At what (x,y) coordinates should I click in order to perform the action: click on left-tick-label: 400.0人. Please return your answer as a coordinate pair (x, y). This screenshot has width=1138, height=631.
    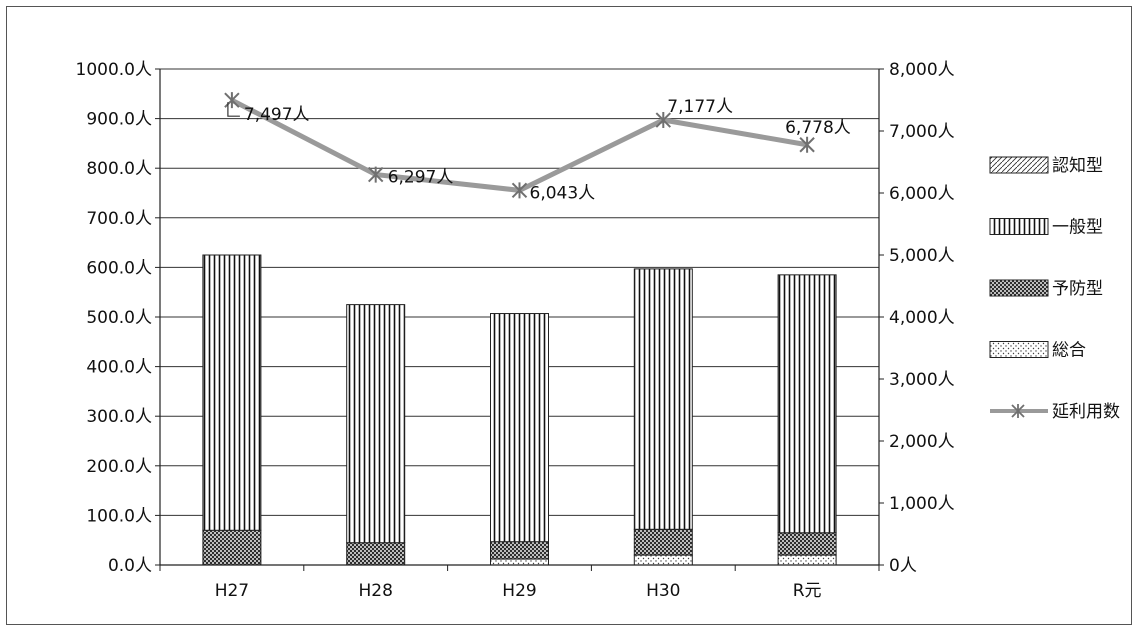
    Looking at the image, I should click on (119, 368).